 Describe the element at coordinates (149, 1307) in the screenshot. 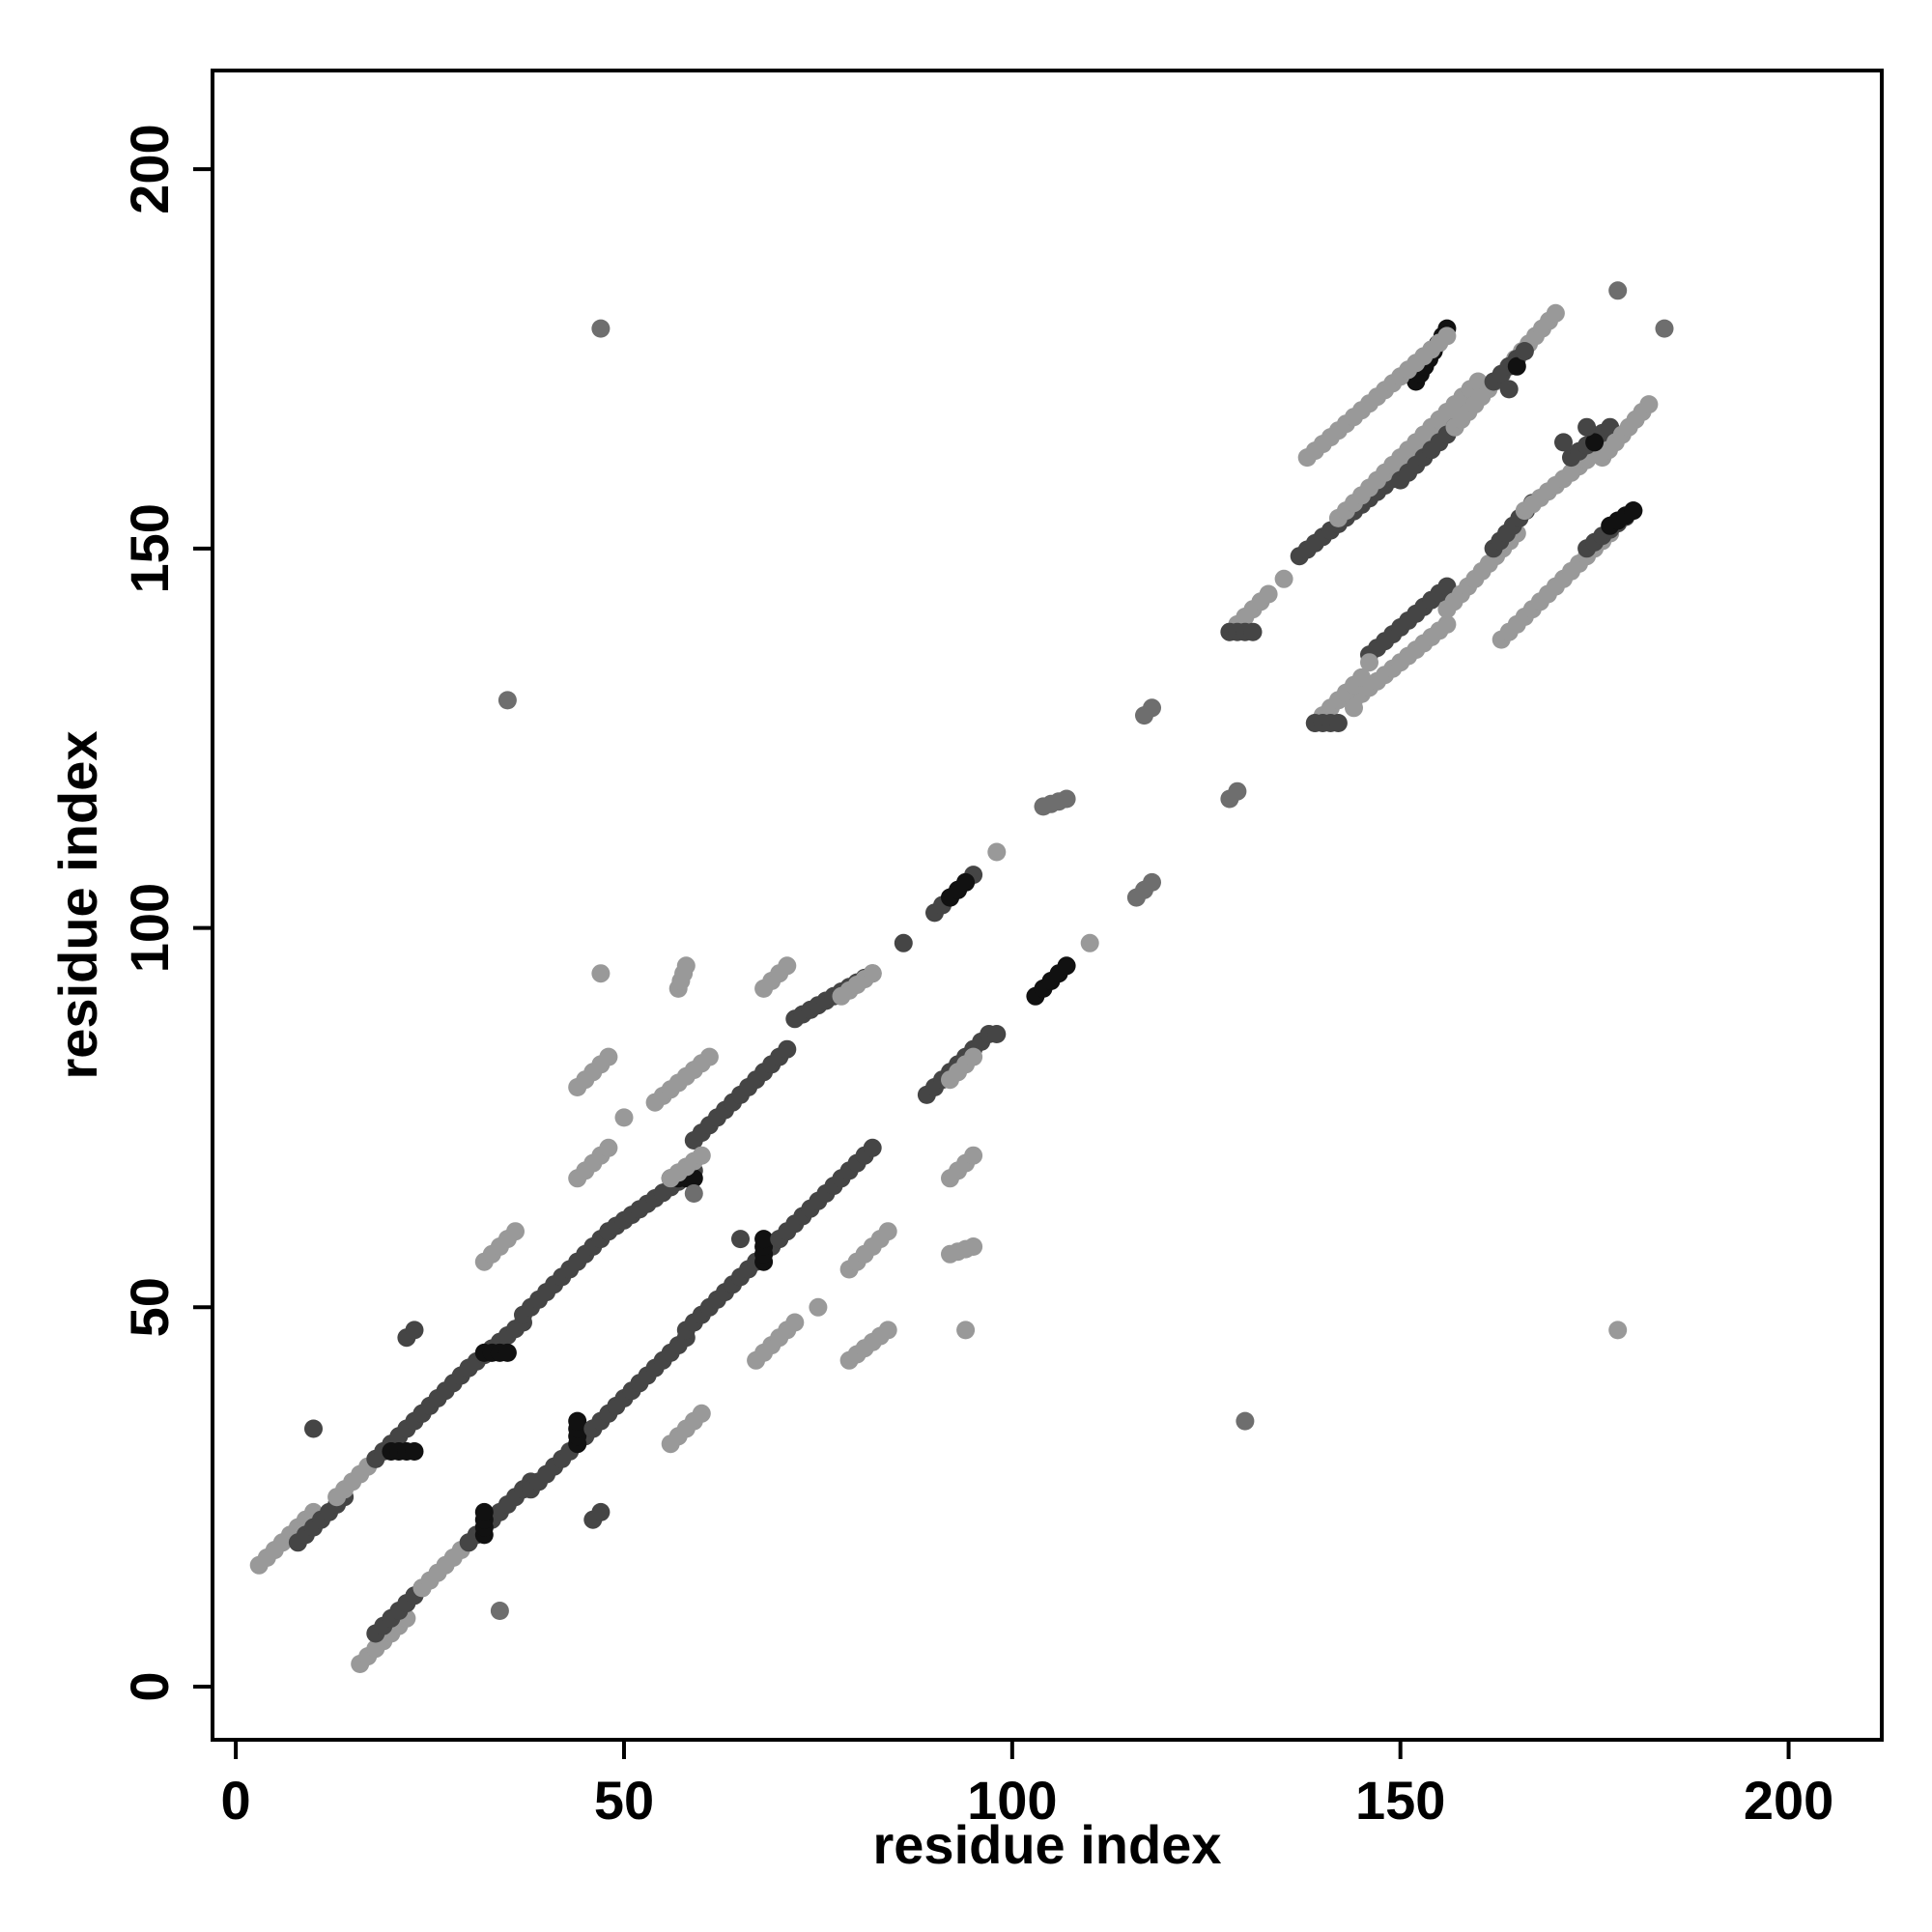

I see `y-tick-label: 50` at that location.